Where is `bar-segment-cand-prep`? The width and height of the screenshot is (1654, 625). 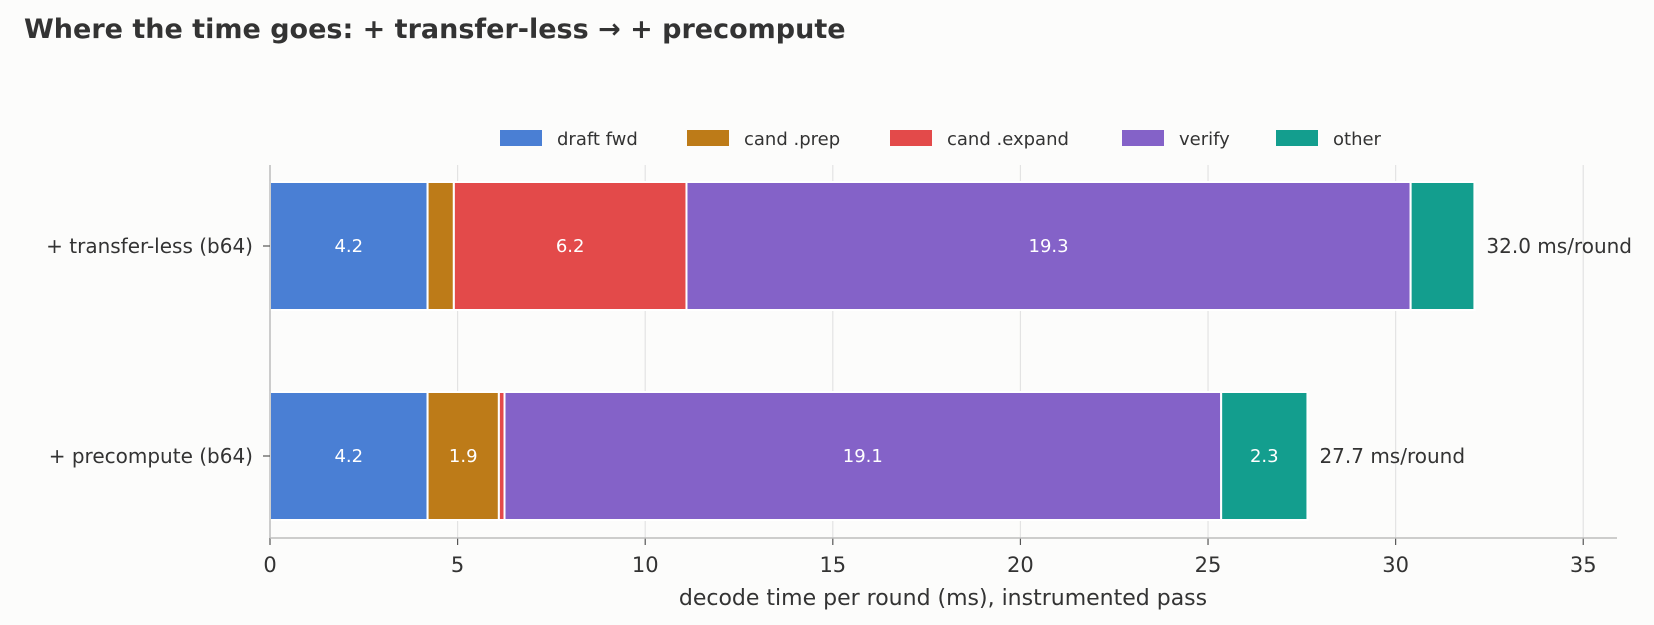
bar-segment-cand-prep is located at coordinates (440, 246).